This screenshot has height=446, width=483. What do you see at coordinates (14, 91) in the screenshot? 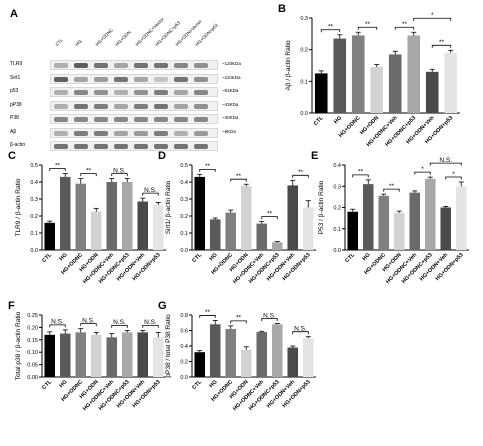
I see `blot-protein-label: p53` at bounding box center [14, 91].